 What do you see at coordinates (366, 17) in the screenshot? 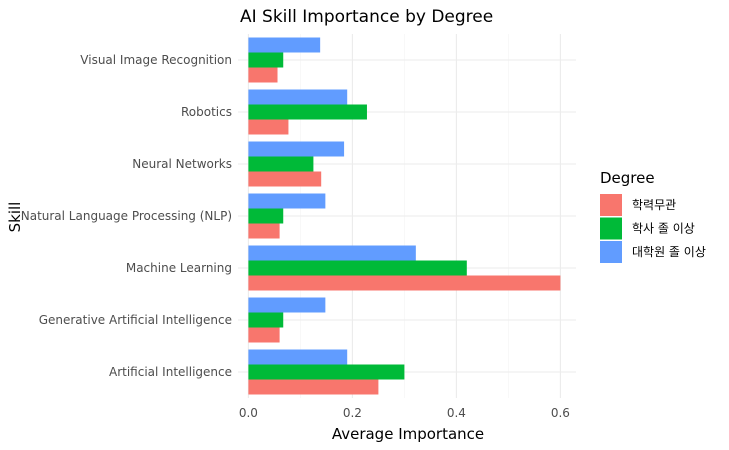
I see `chart-title: AI Skill Importance by Degree` at bounding box center [366, 17].